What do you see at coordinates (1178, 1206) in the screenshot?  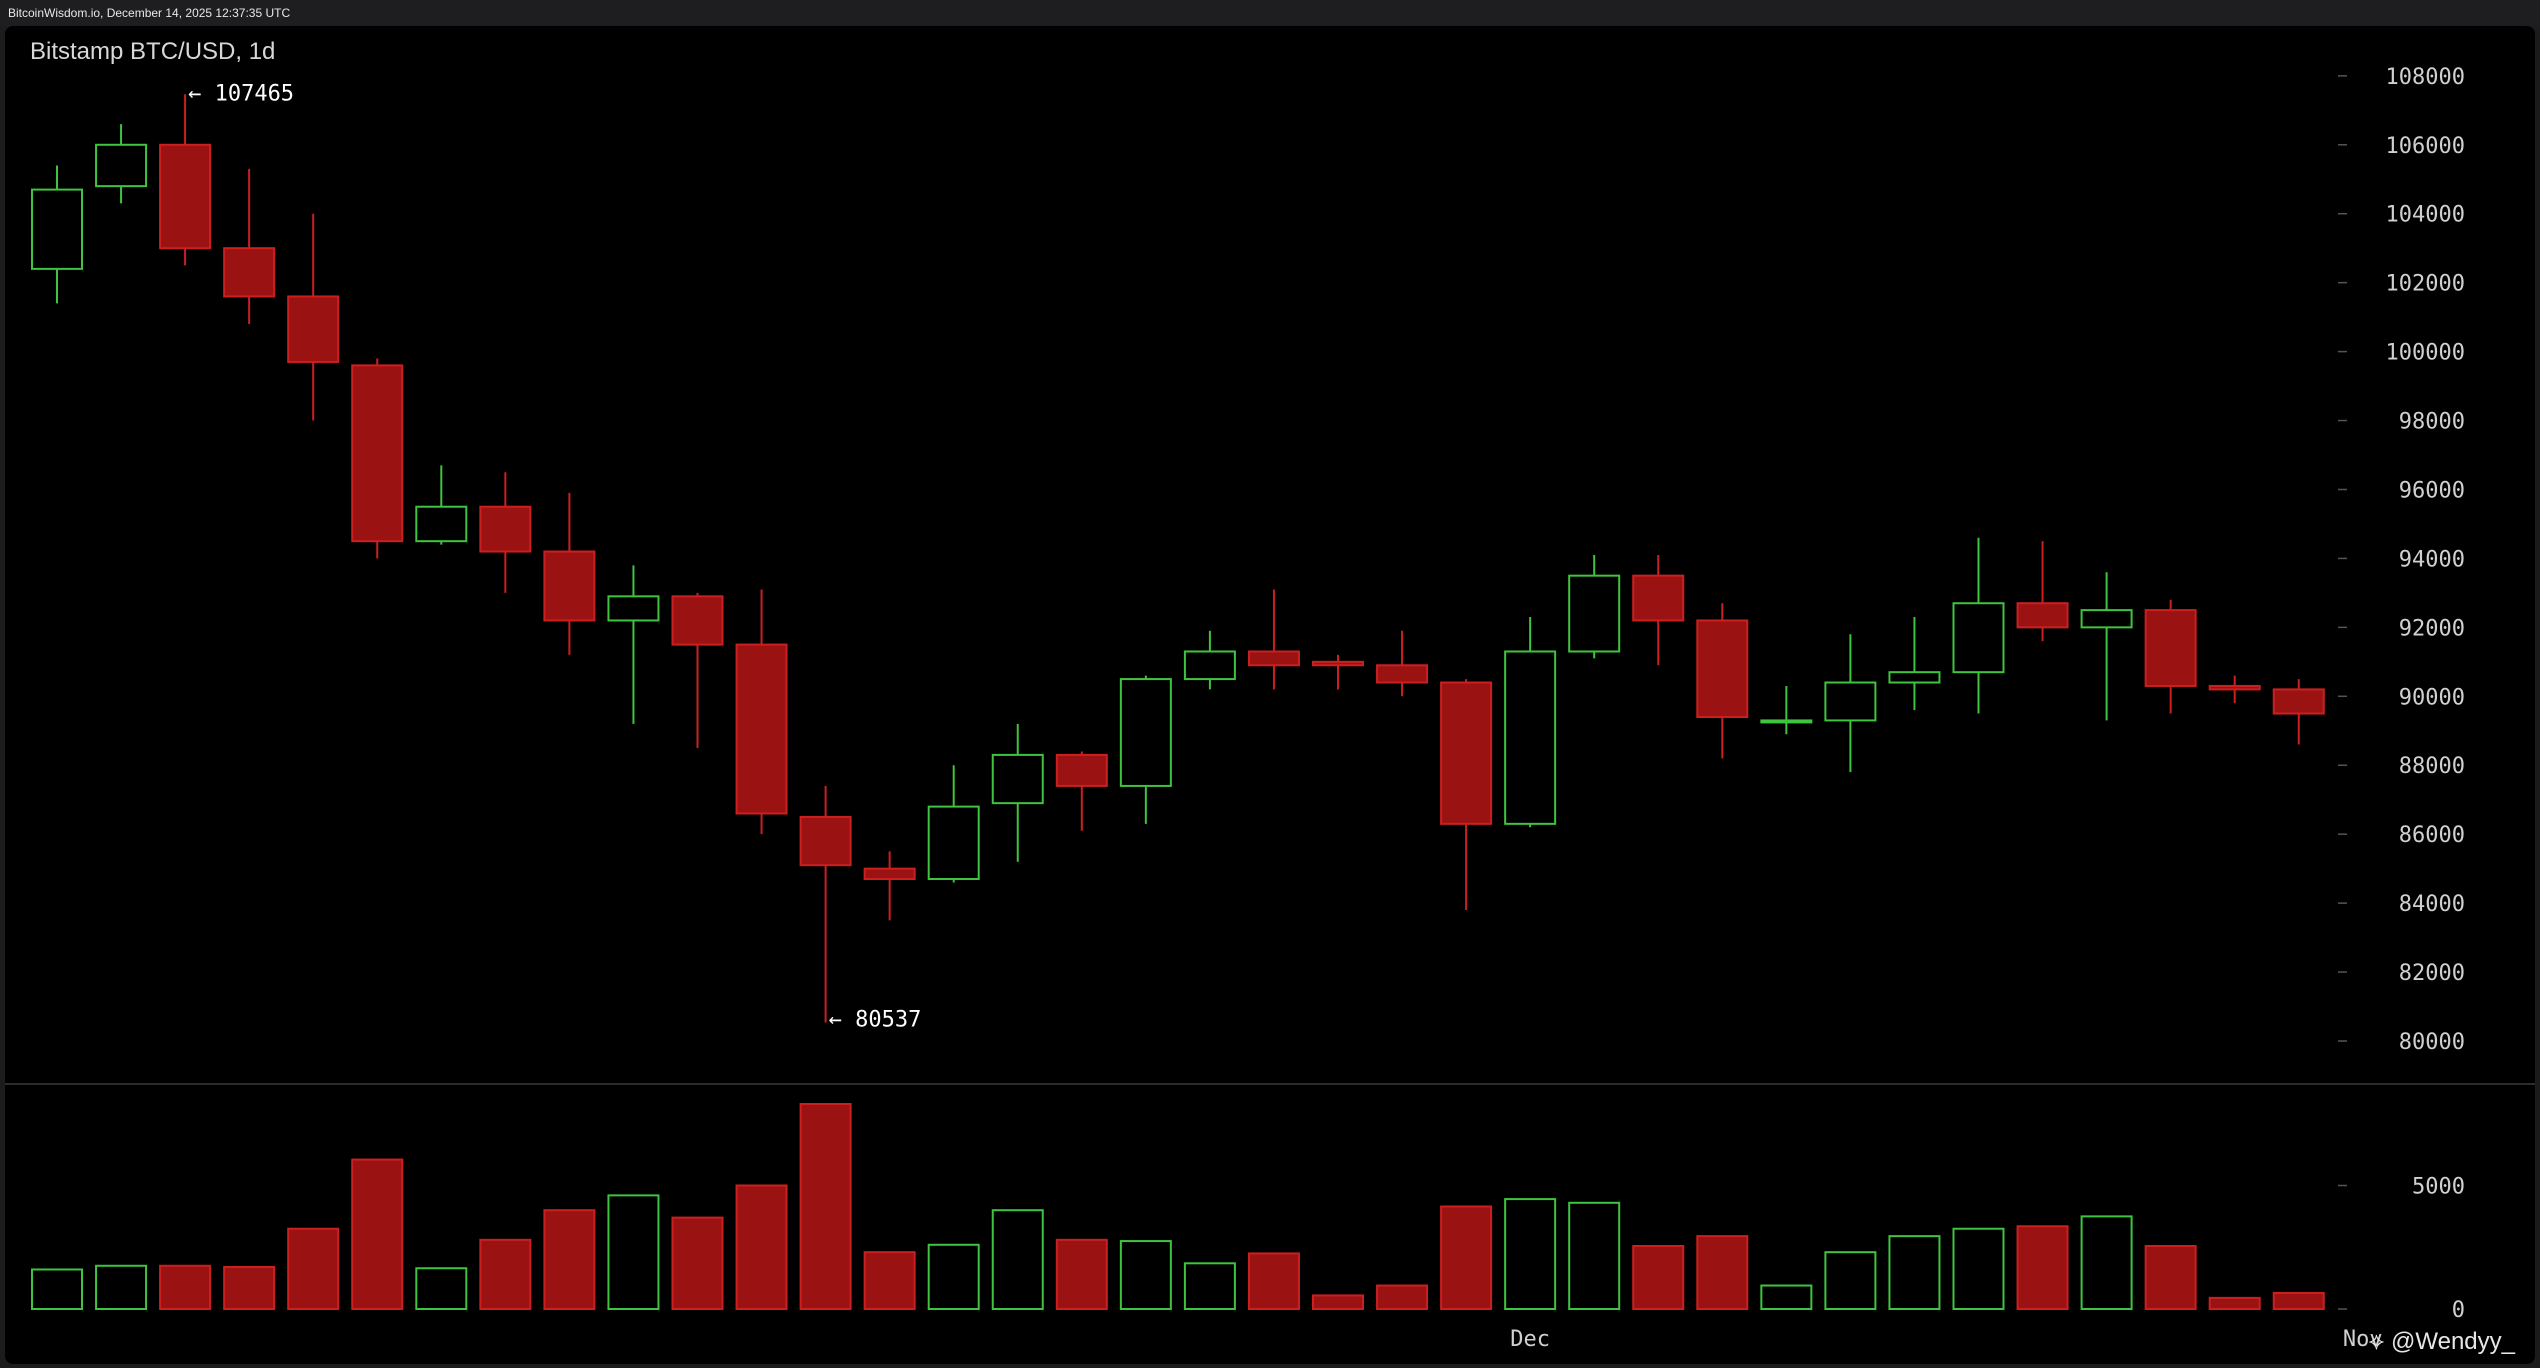 I see `volume-bars-layer` at bounding box center [1178, 1206].